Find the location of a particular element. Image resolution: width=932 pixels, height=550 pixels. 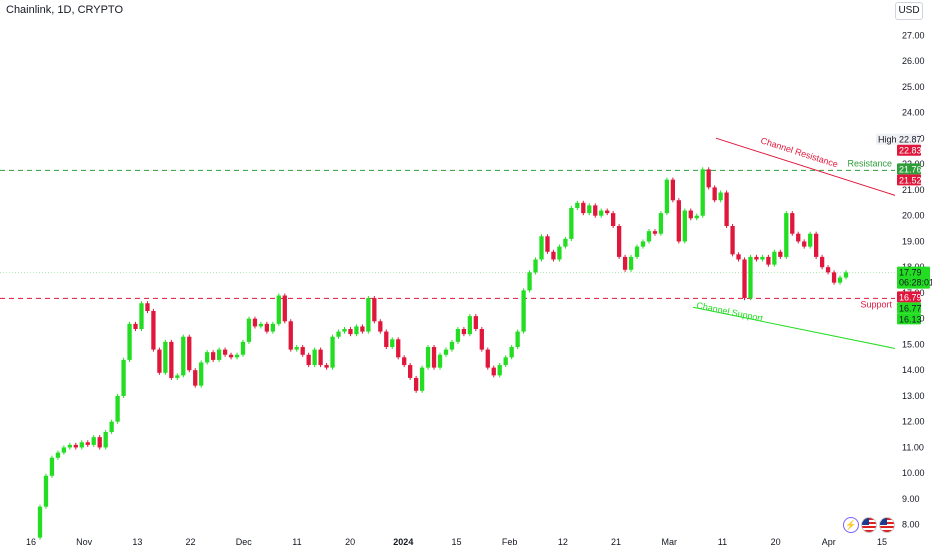

lightning-icon: ⚡ is located at coordinates (851, 525).